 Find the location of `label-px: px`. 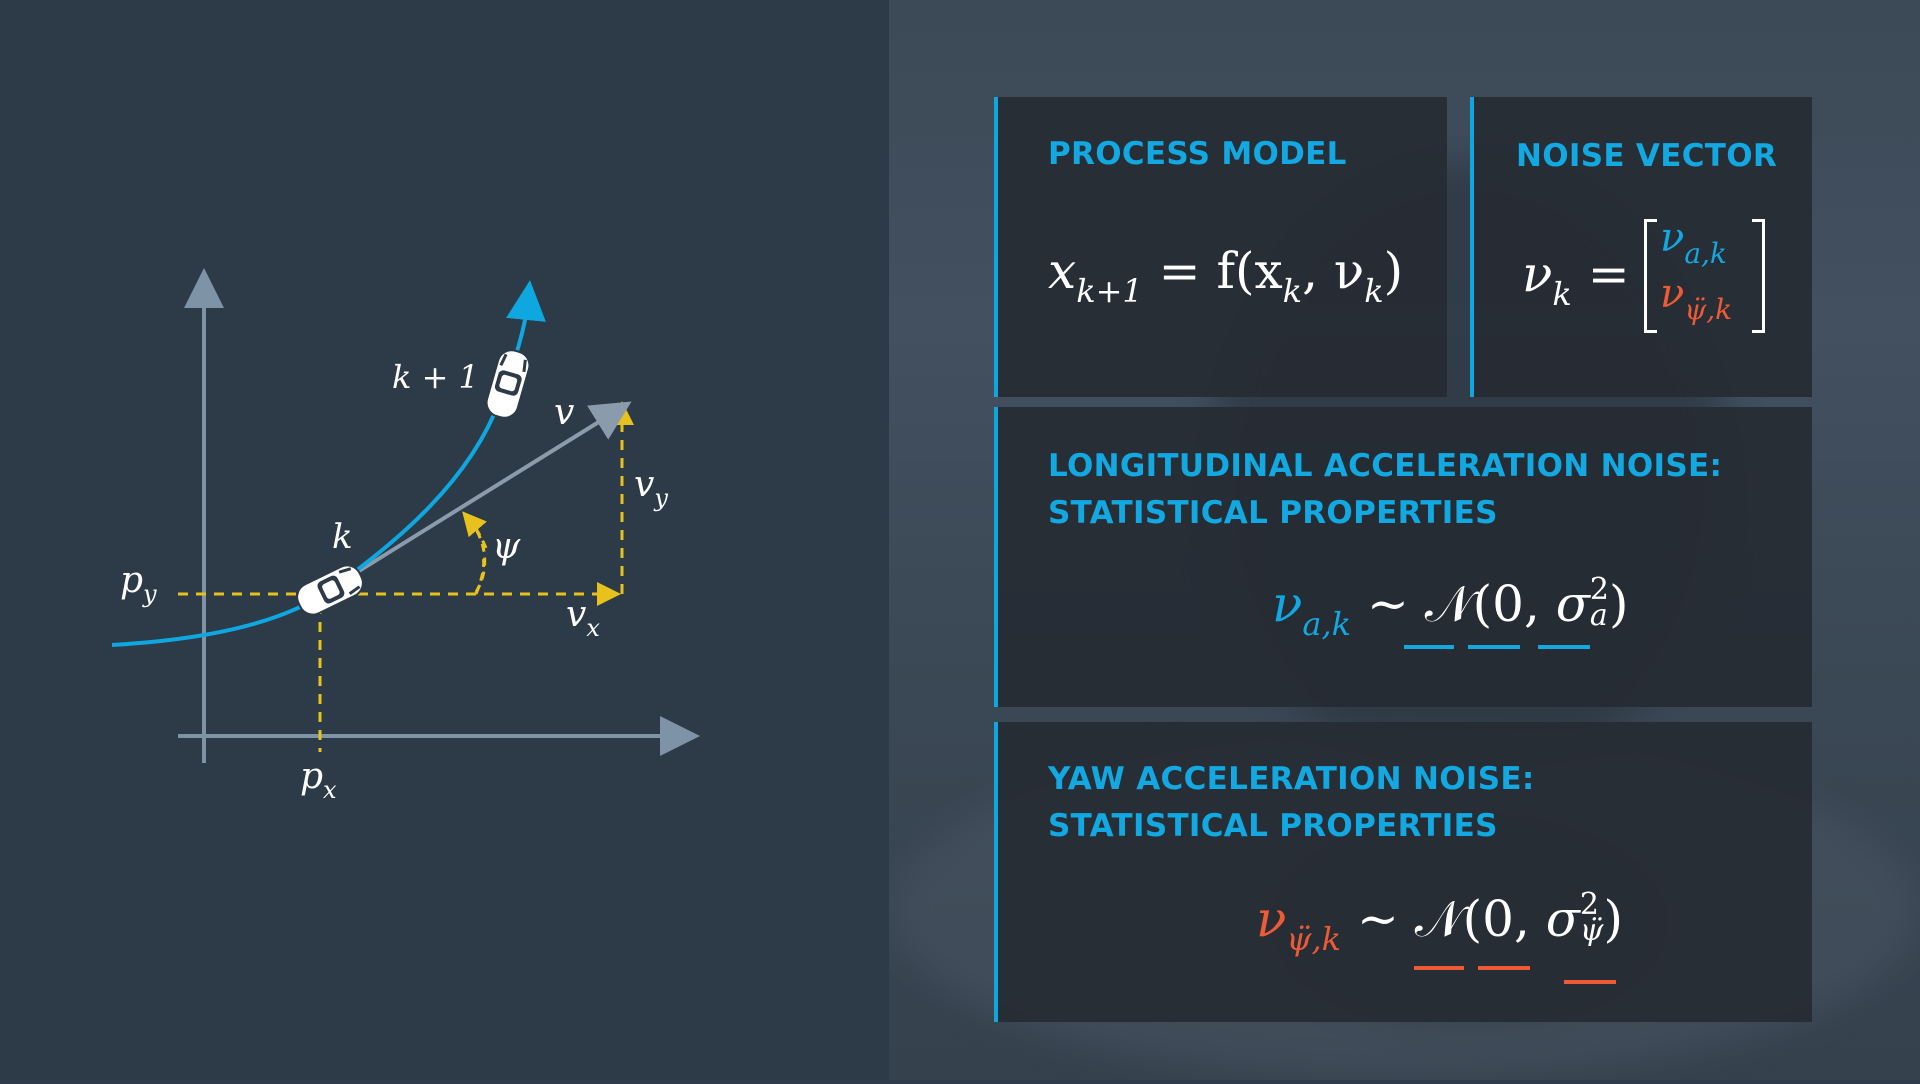

label-px: px is located at coordinates (318, 780).